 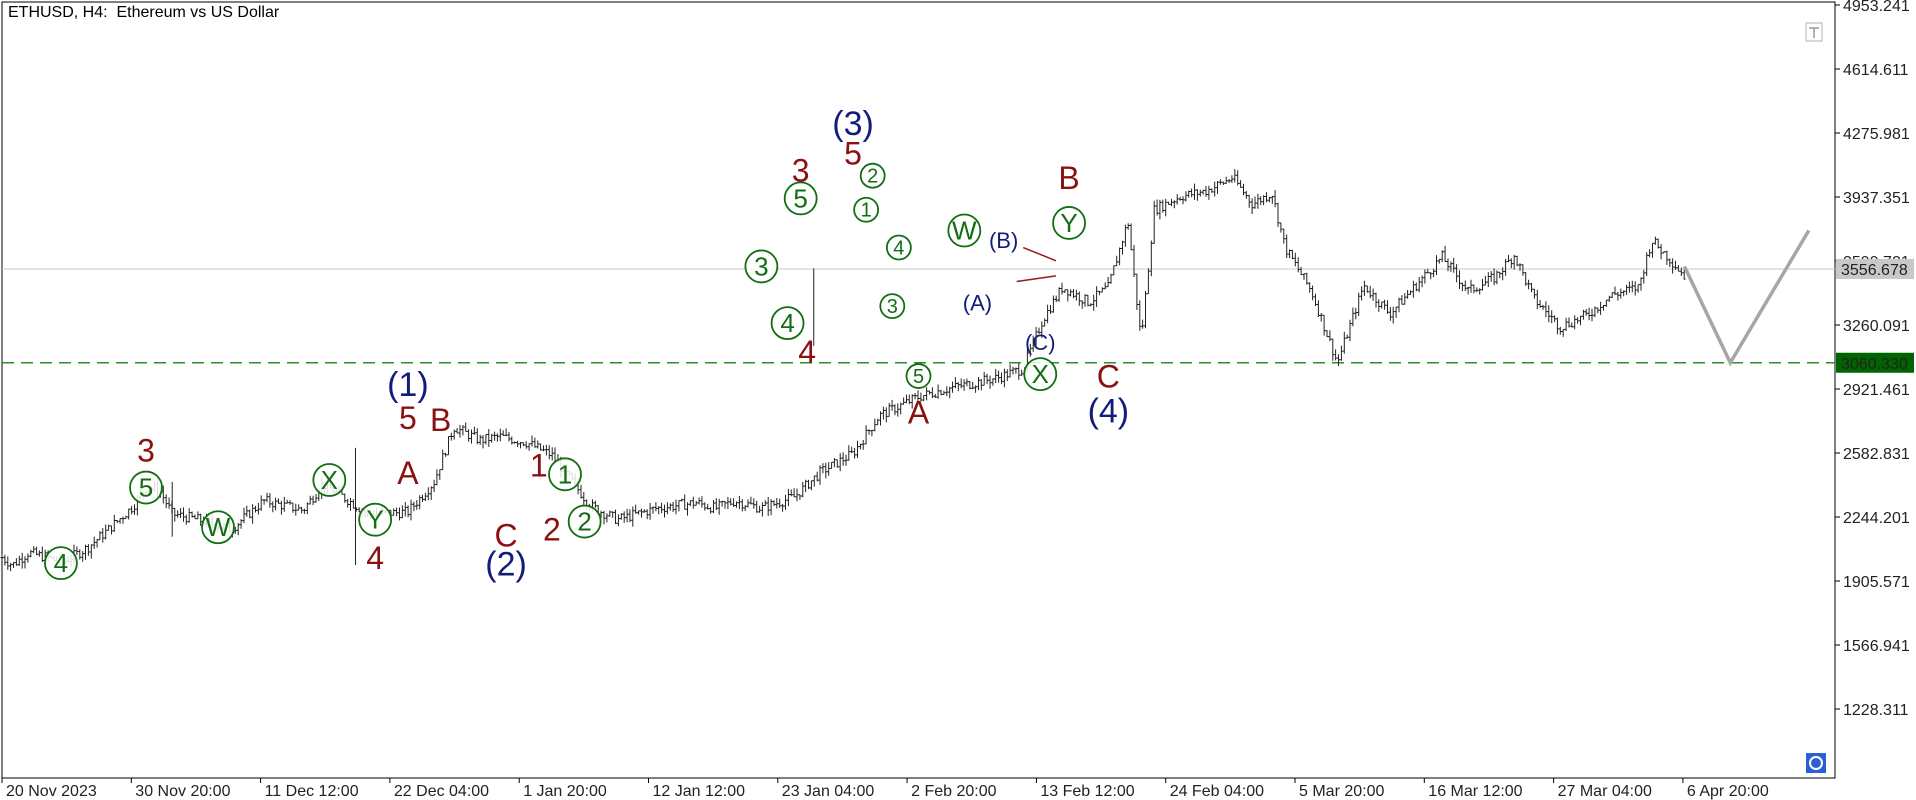 I want to click on wave-label: A, so click(x=408, y=473).